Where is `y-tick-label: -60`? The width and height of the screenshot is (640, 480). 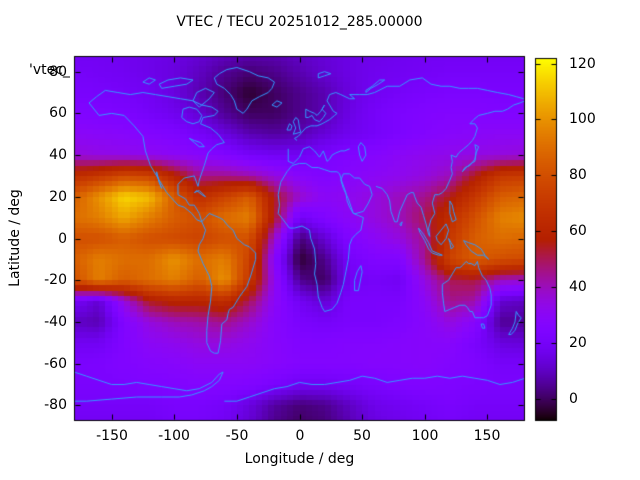 y-tick-label: -60 is located at coordinates (55, 364).